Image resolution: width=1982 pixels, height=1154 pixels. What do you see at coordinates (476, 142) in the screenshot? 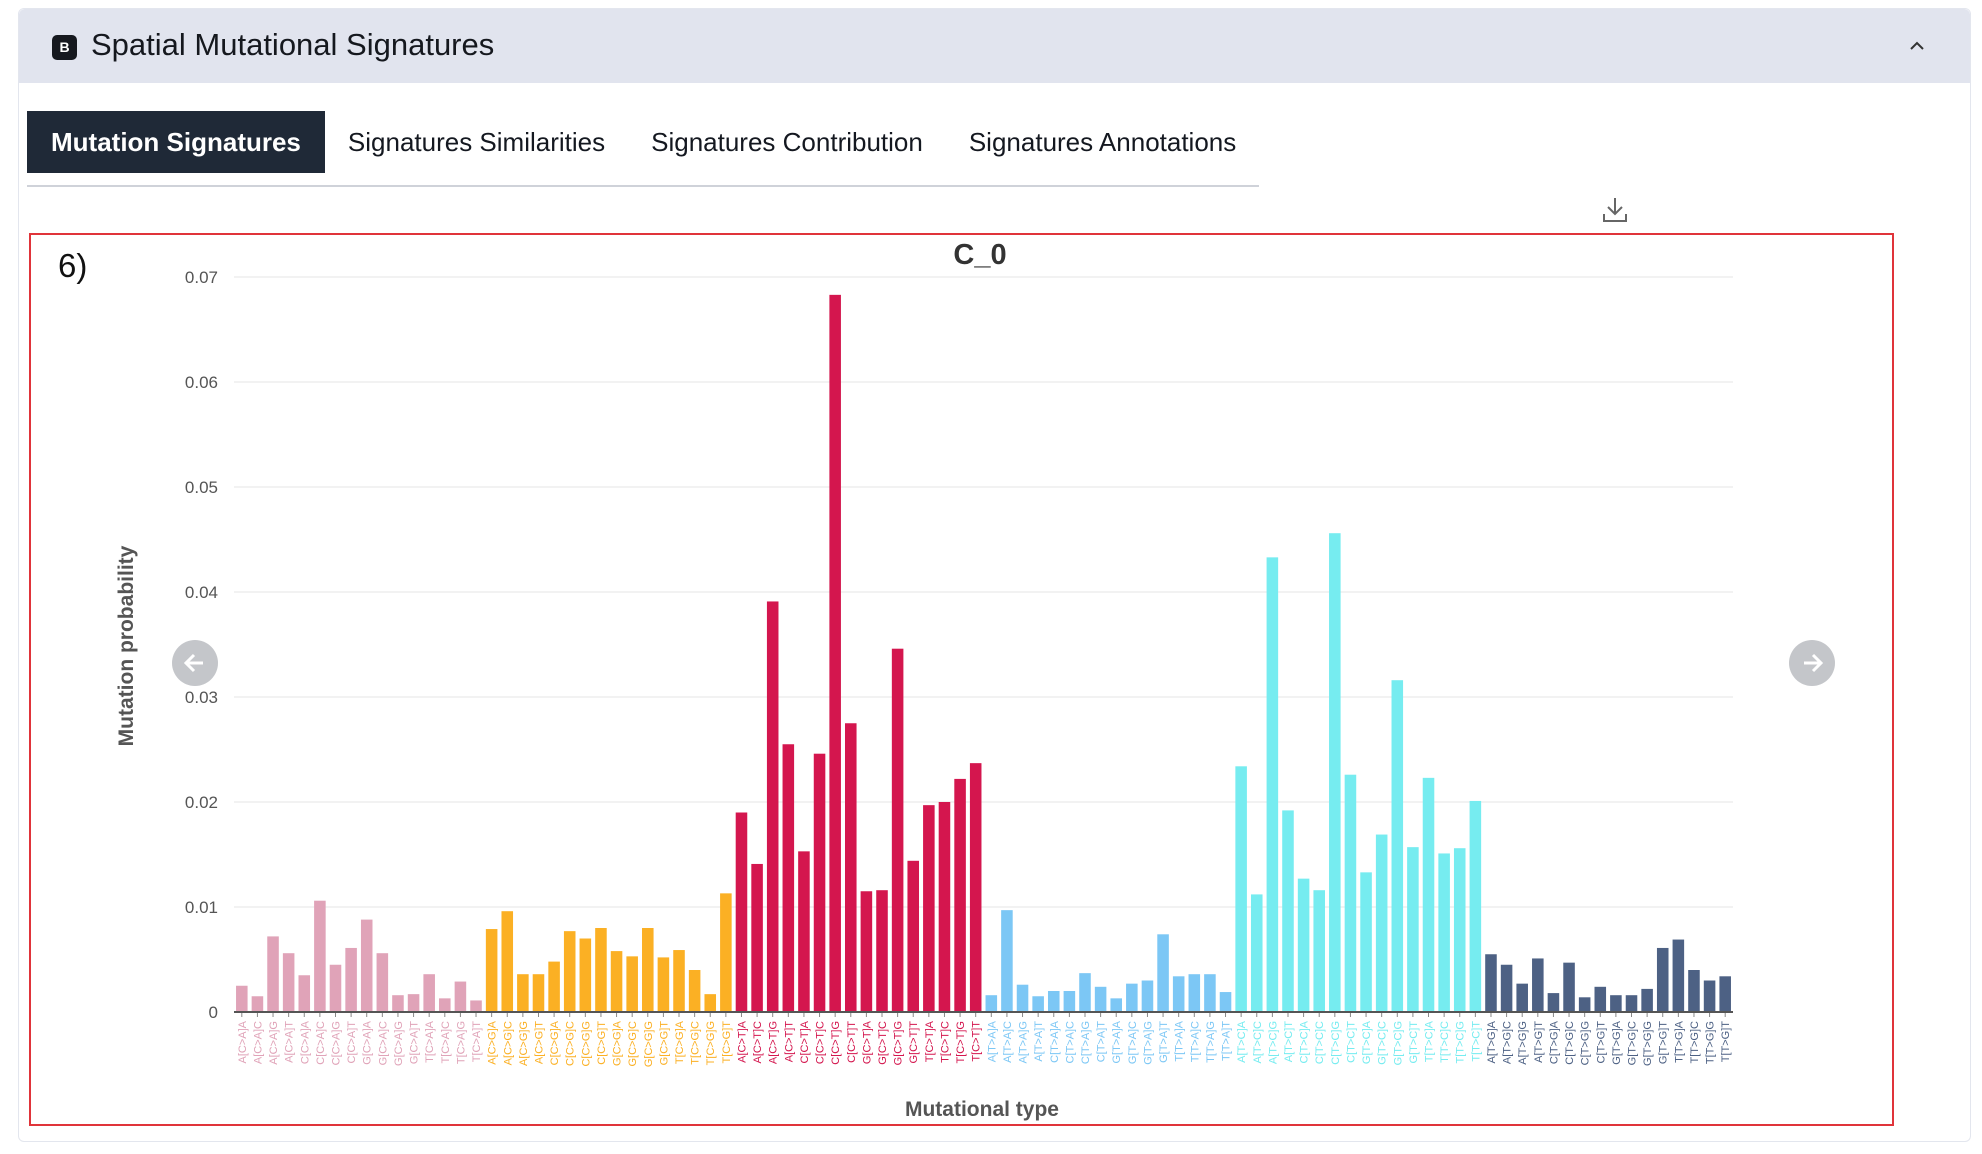
I see `tab-signatures-similarities: Signatures Similarities` at bounding box center [476, 142].